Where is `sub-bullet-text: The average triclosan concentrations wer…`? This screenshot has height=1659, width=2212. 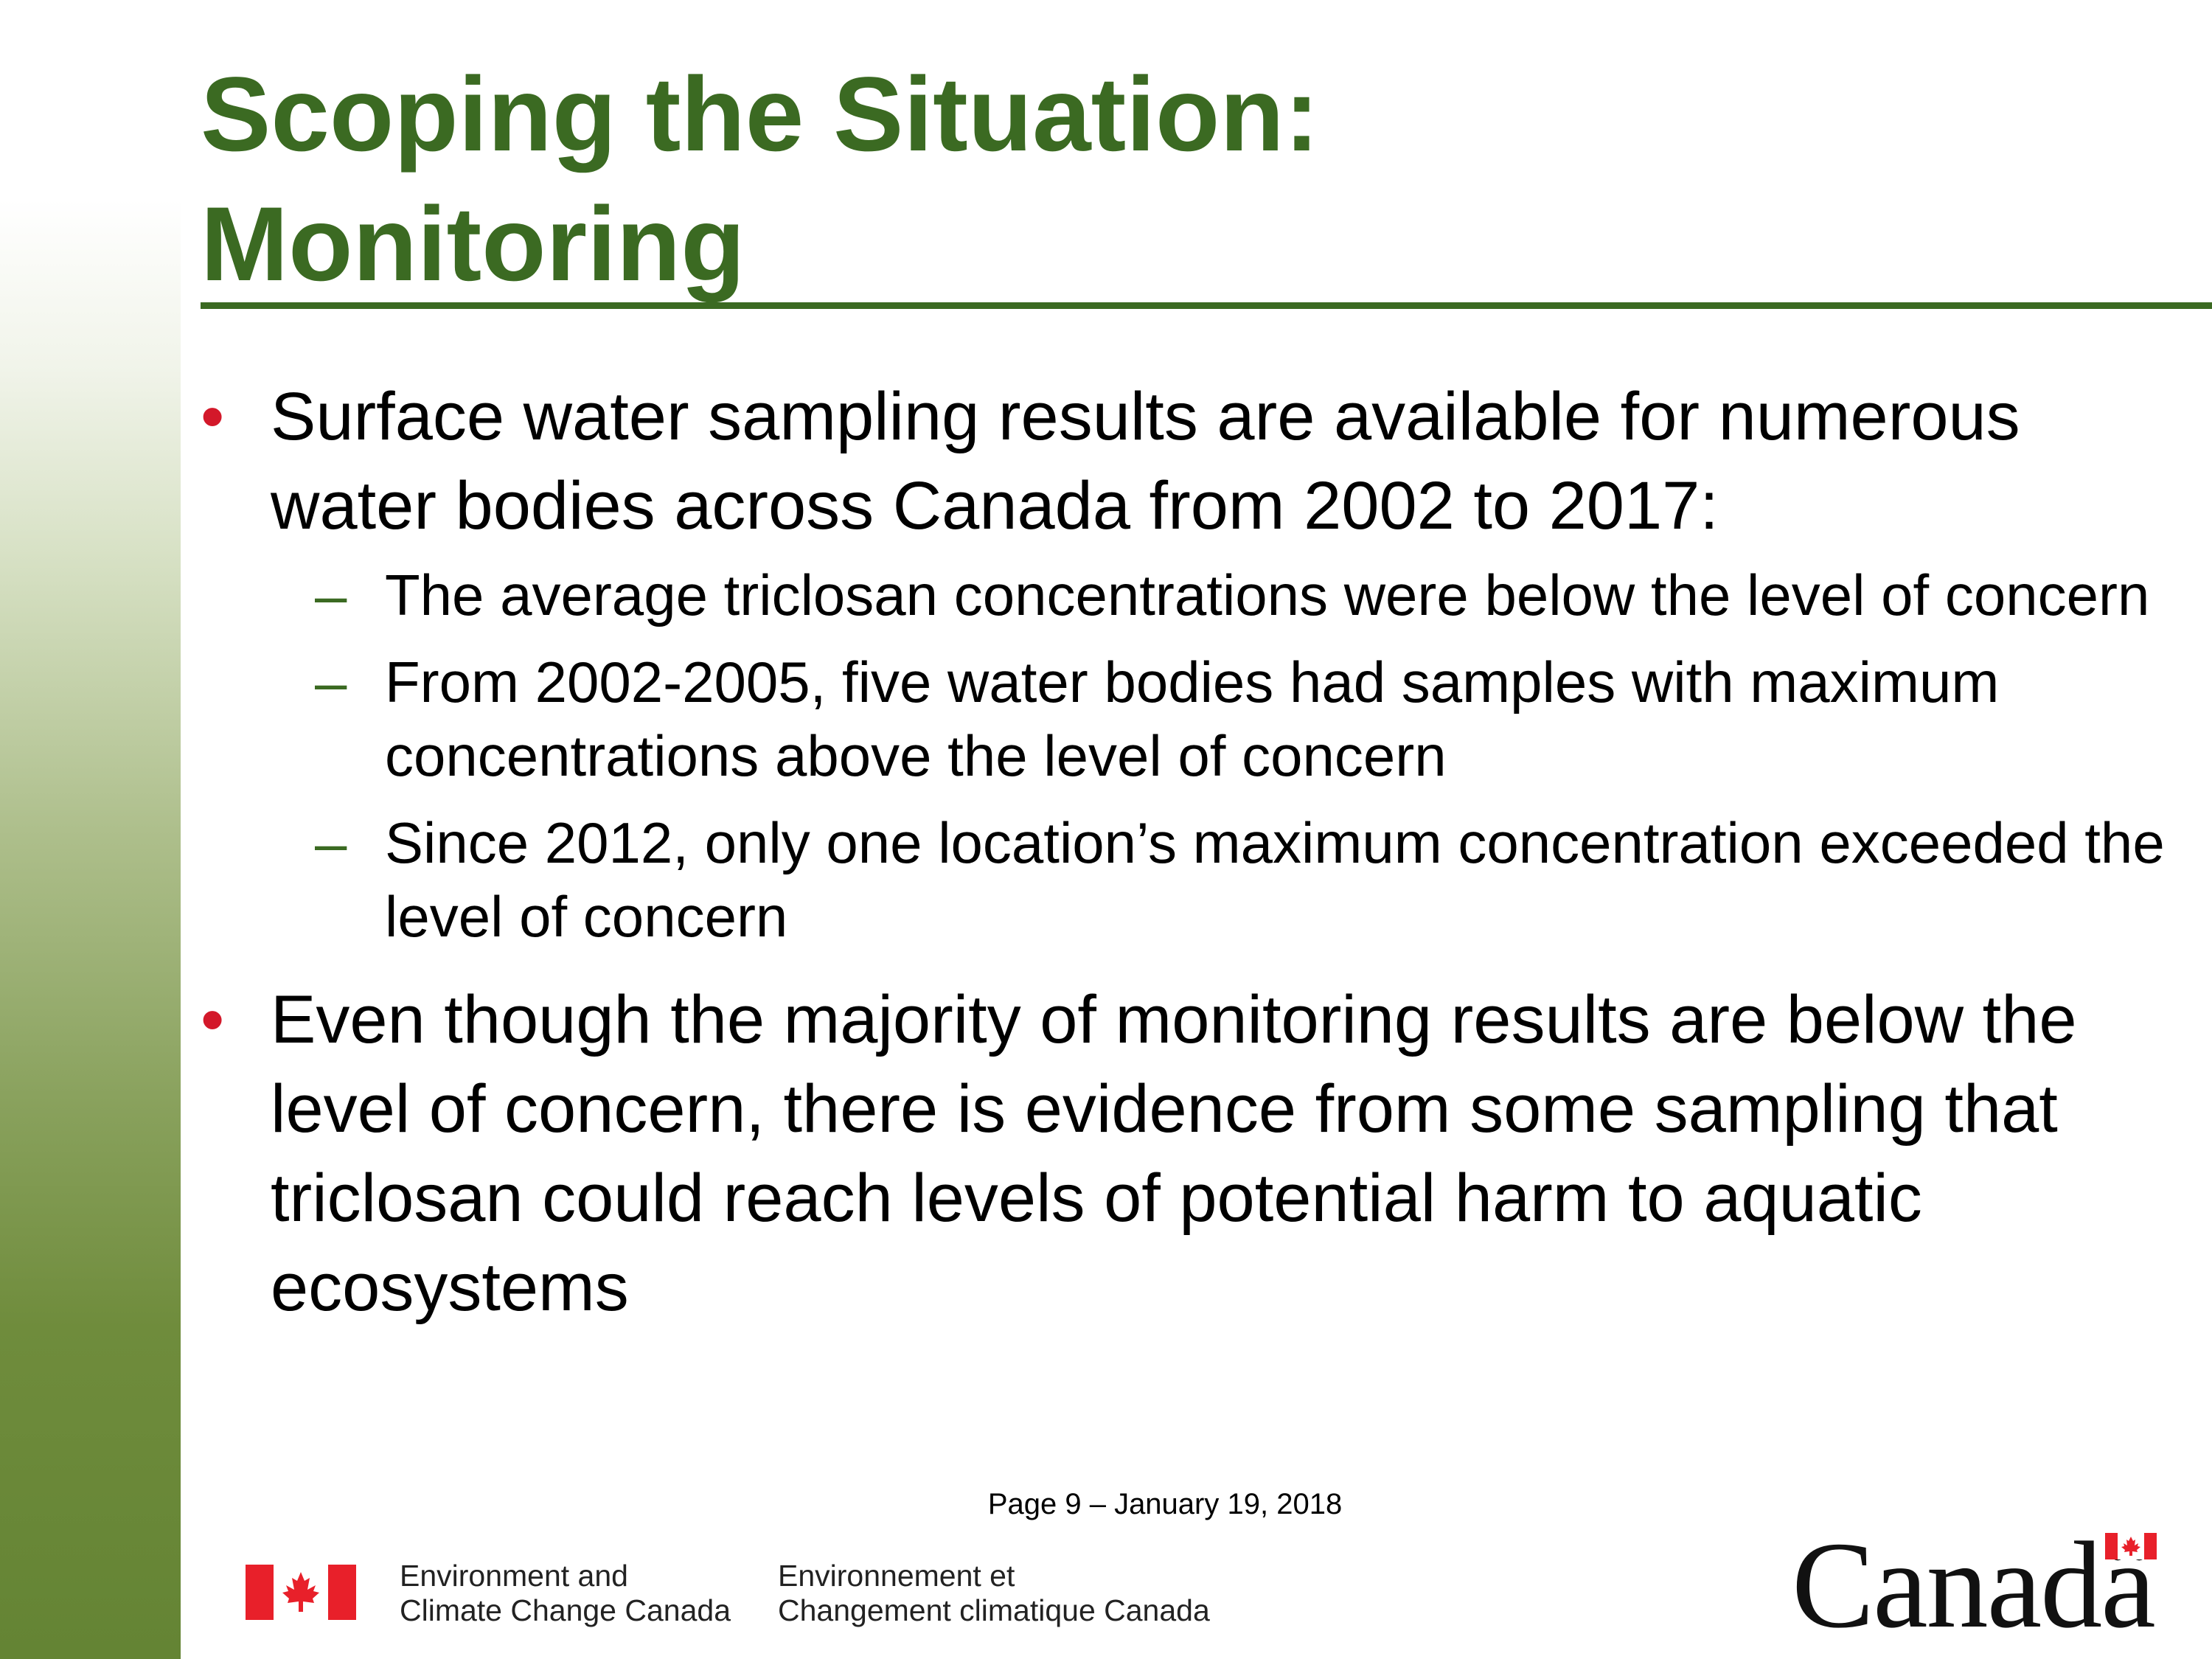
sub-bullet-text: The average triclosan concentrations wer… is located at coordinates (1267, 595).